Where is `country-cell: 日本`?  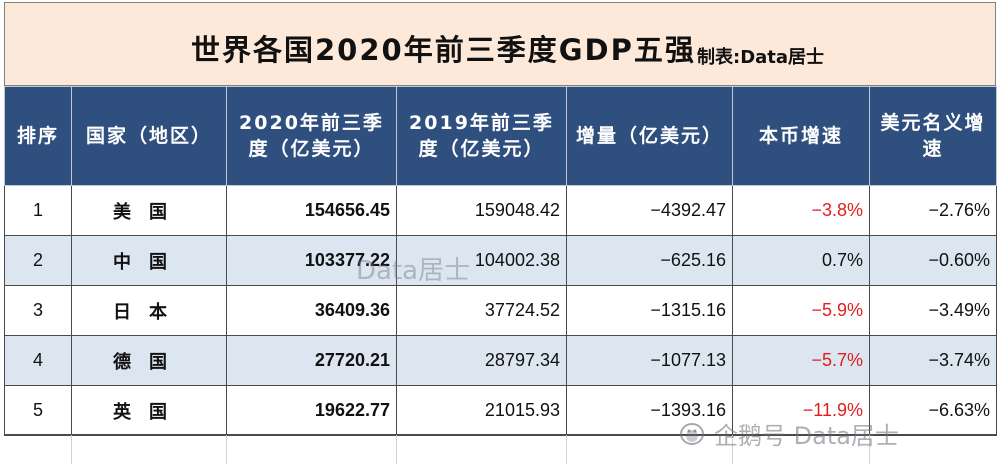 country-cell: 日本 is located at coordinates (149, 310).